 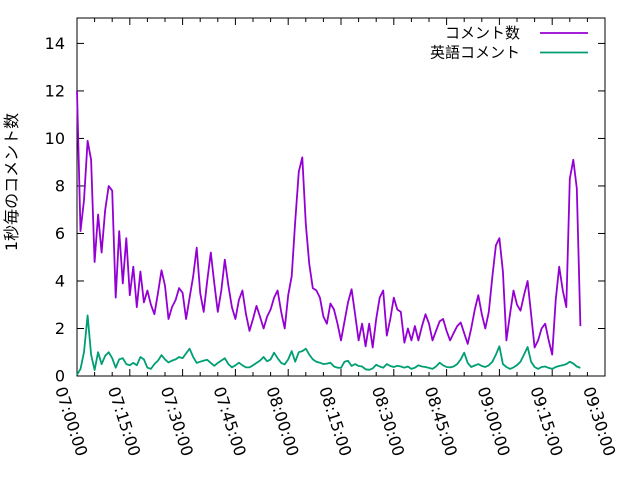 I want to click on y-tick-label: 12, so click(x=55, y=90).